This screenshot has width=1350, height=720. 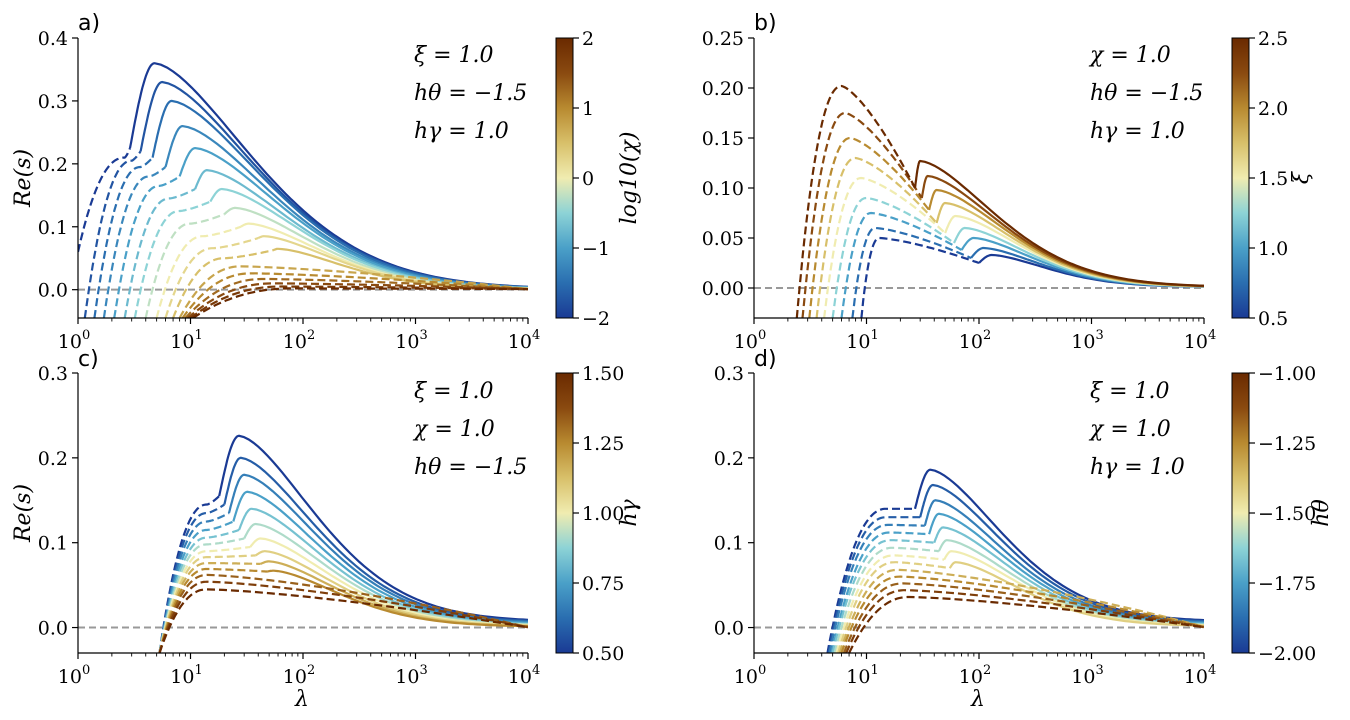 I want to click on y-tick-label: 0.0, so click(x=729, y=629).